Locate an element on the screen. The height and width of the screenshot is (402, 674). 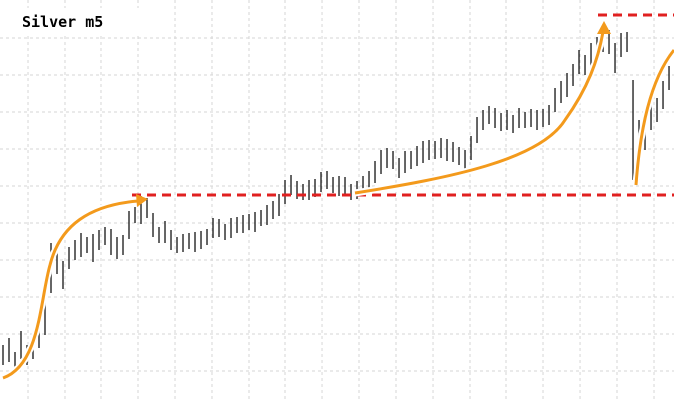
chart-title: Silver m5 is located at coordinates (62, 22).